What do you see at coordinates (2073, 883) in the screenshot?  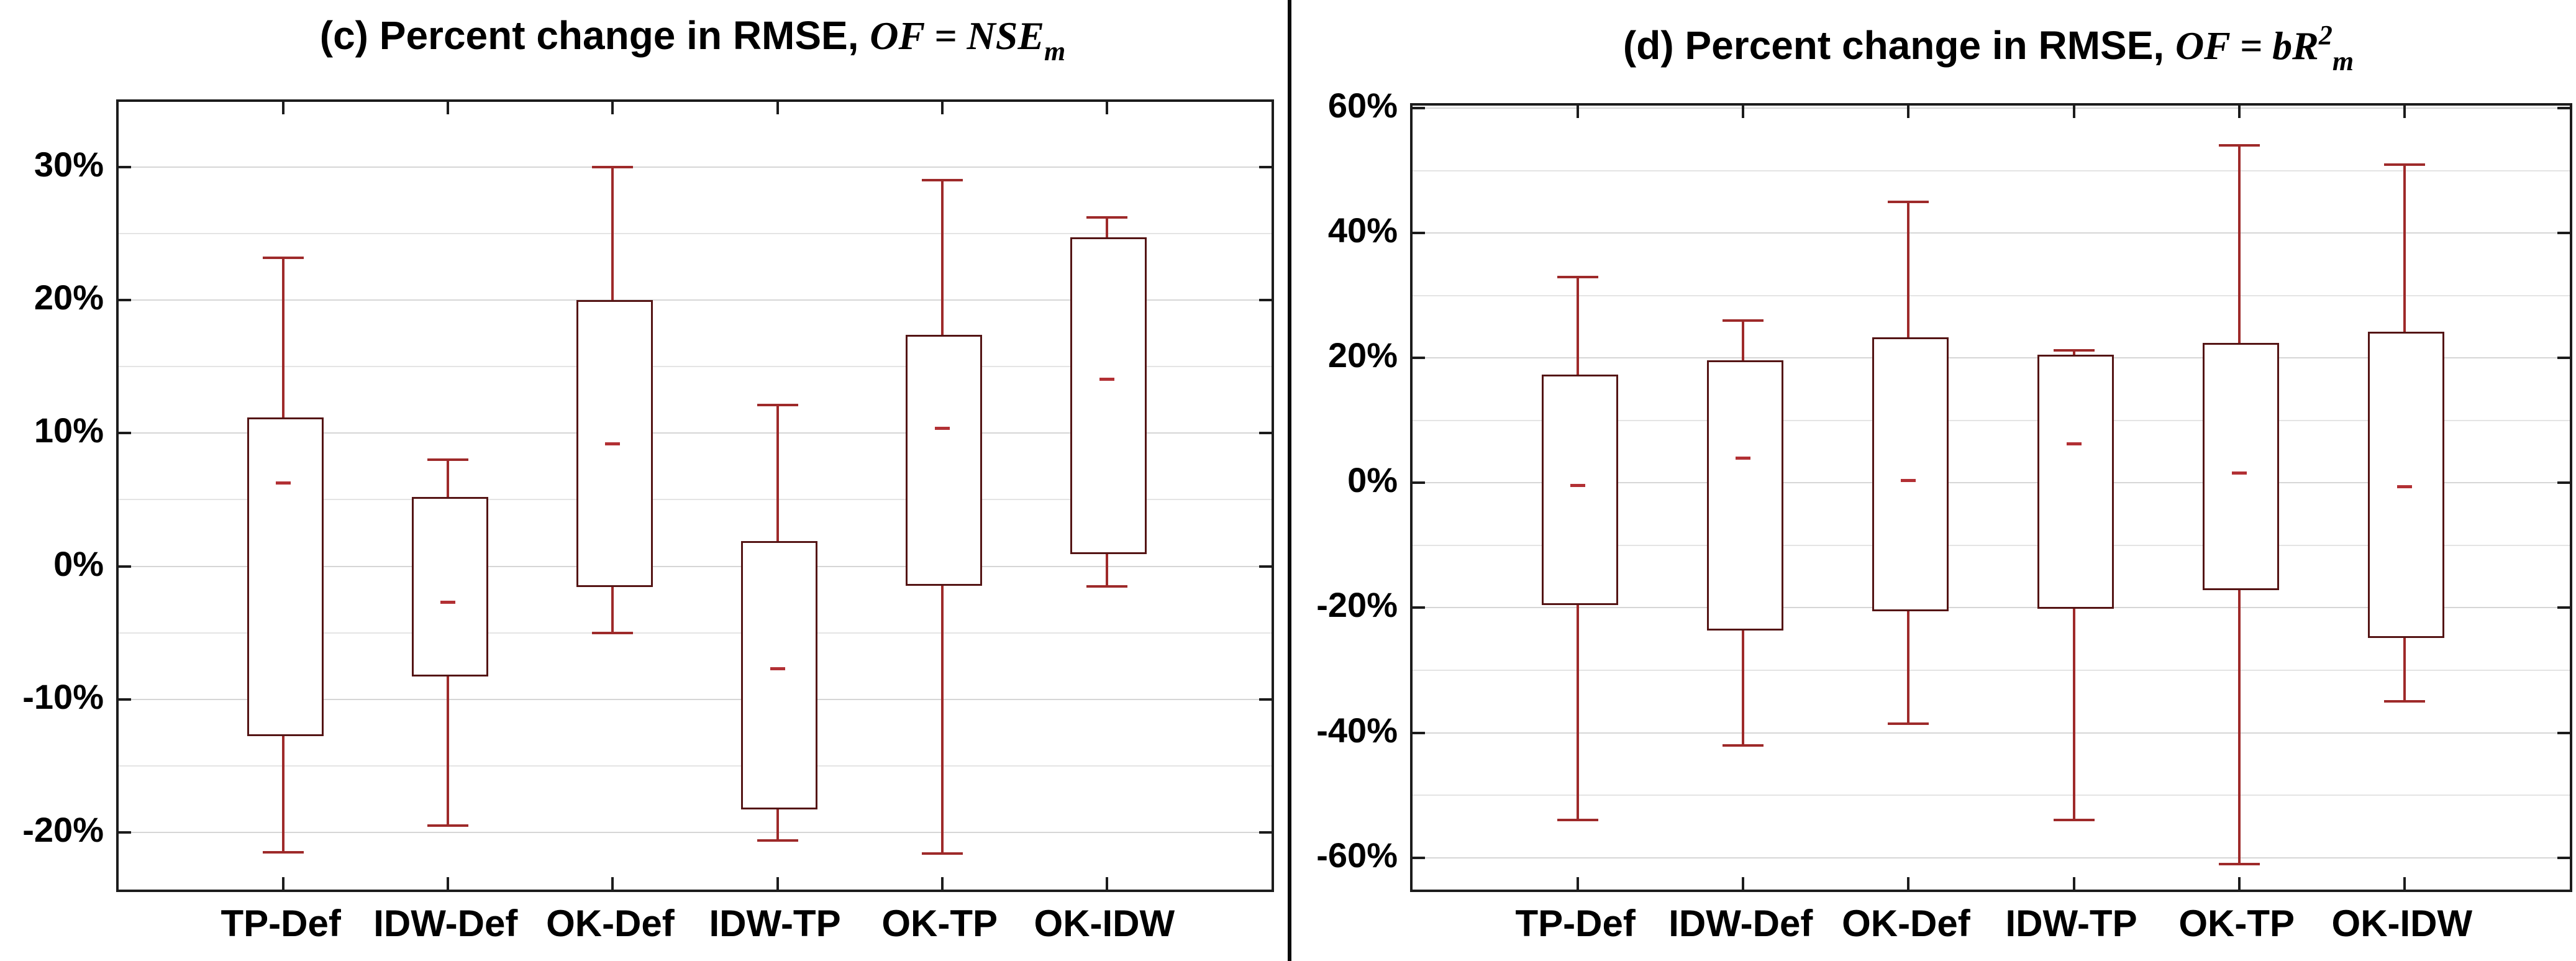 I see `x-tick-bottom-IDW-TP` at bounding box center [2073, 883].